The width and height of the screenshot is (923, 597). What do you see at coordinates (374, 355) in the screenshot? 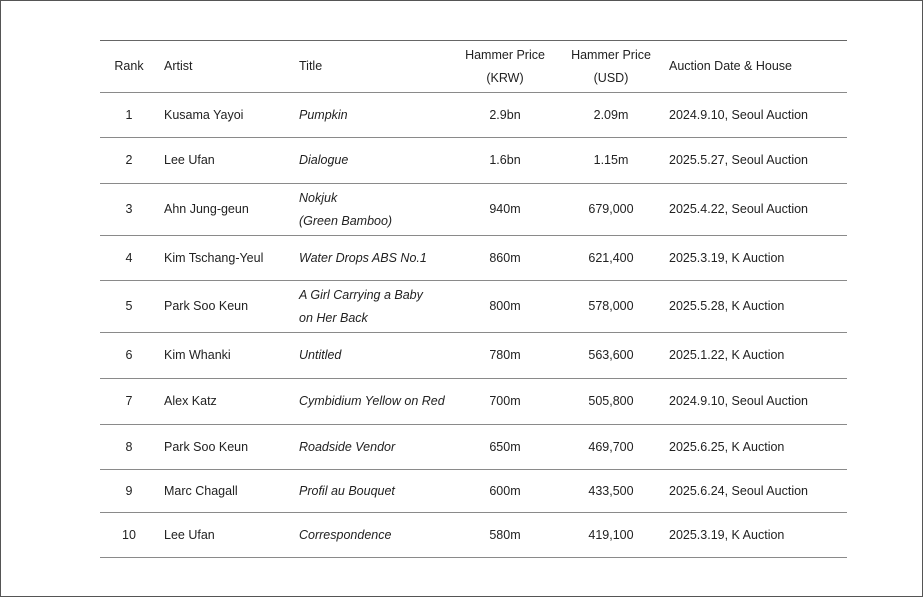
I see `table-cell: Untitled` at bounding box center [374, 355].